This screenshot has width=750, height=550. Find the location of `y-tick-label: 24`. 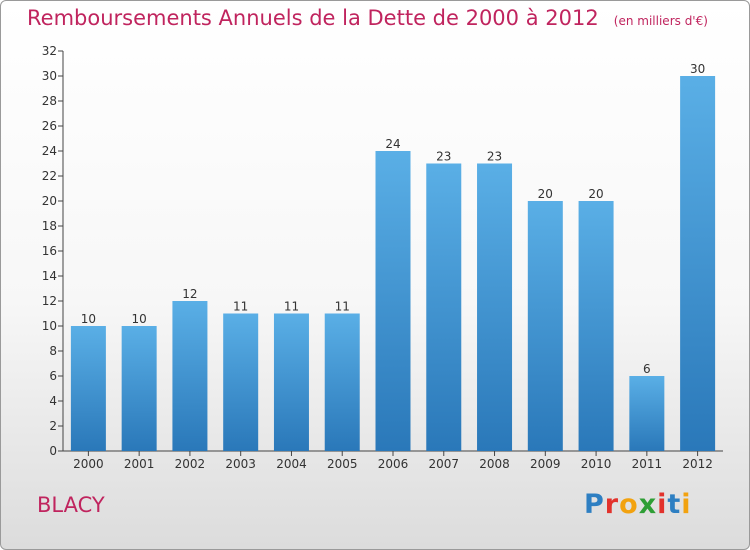

y-tick-label: 24 is located at coordinates (49, 151).